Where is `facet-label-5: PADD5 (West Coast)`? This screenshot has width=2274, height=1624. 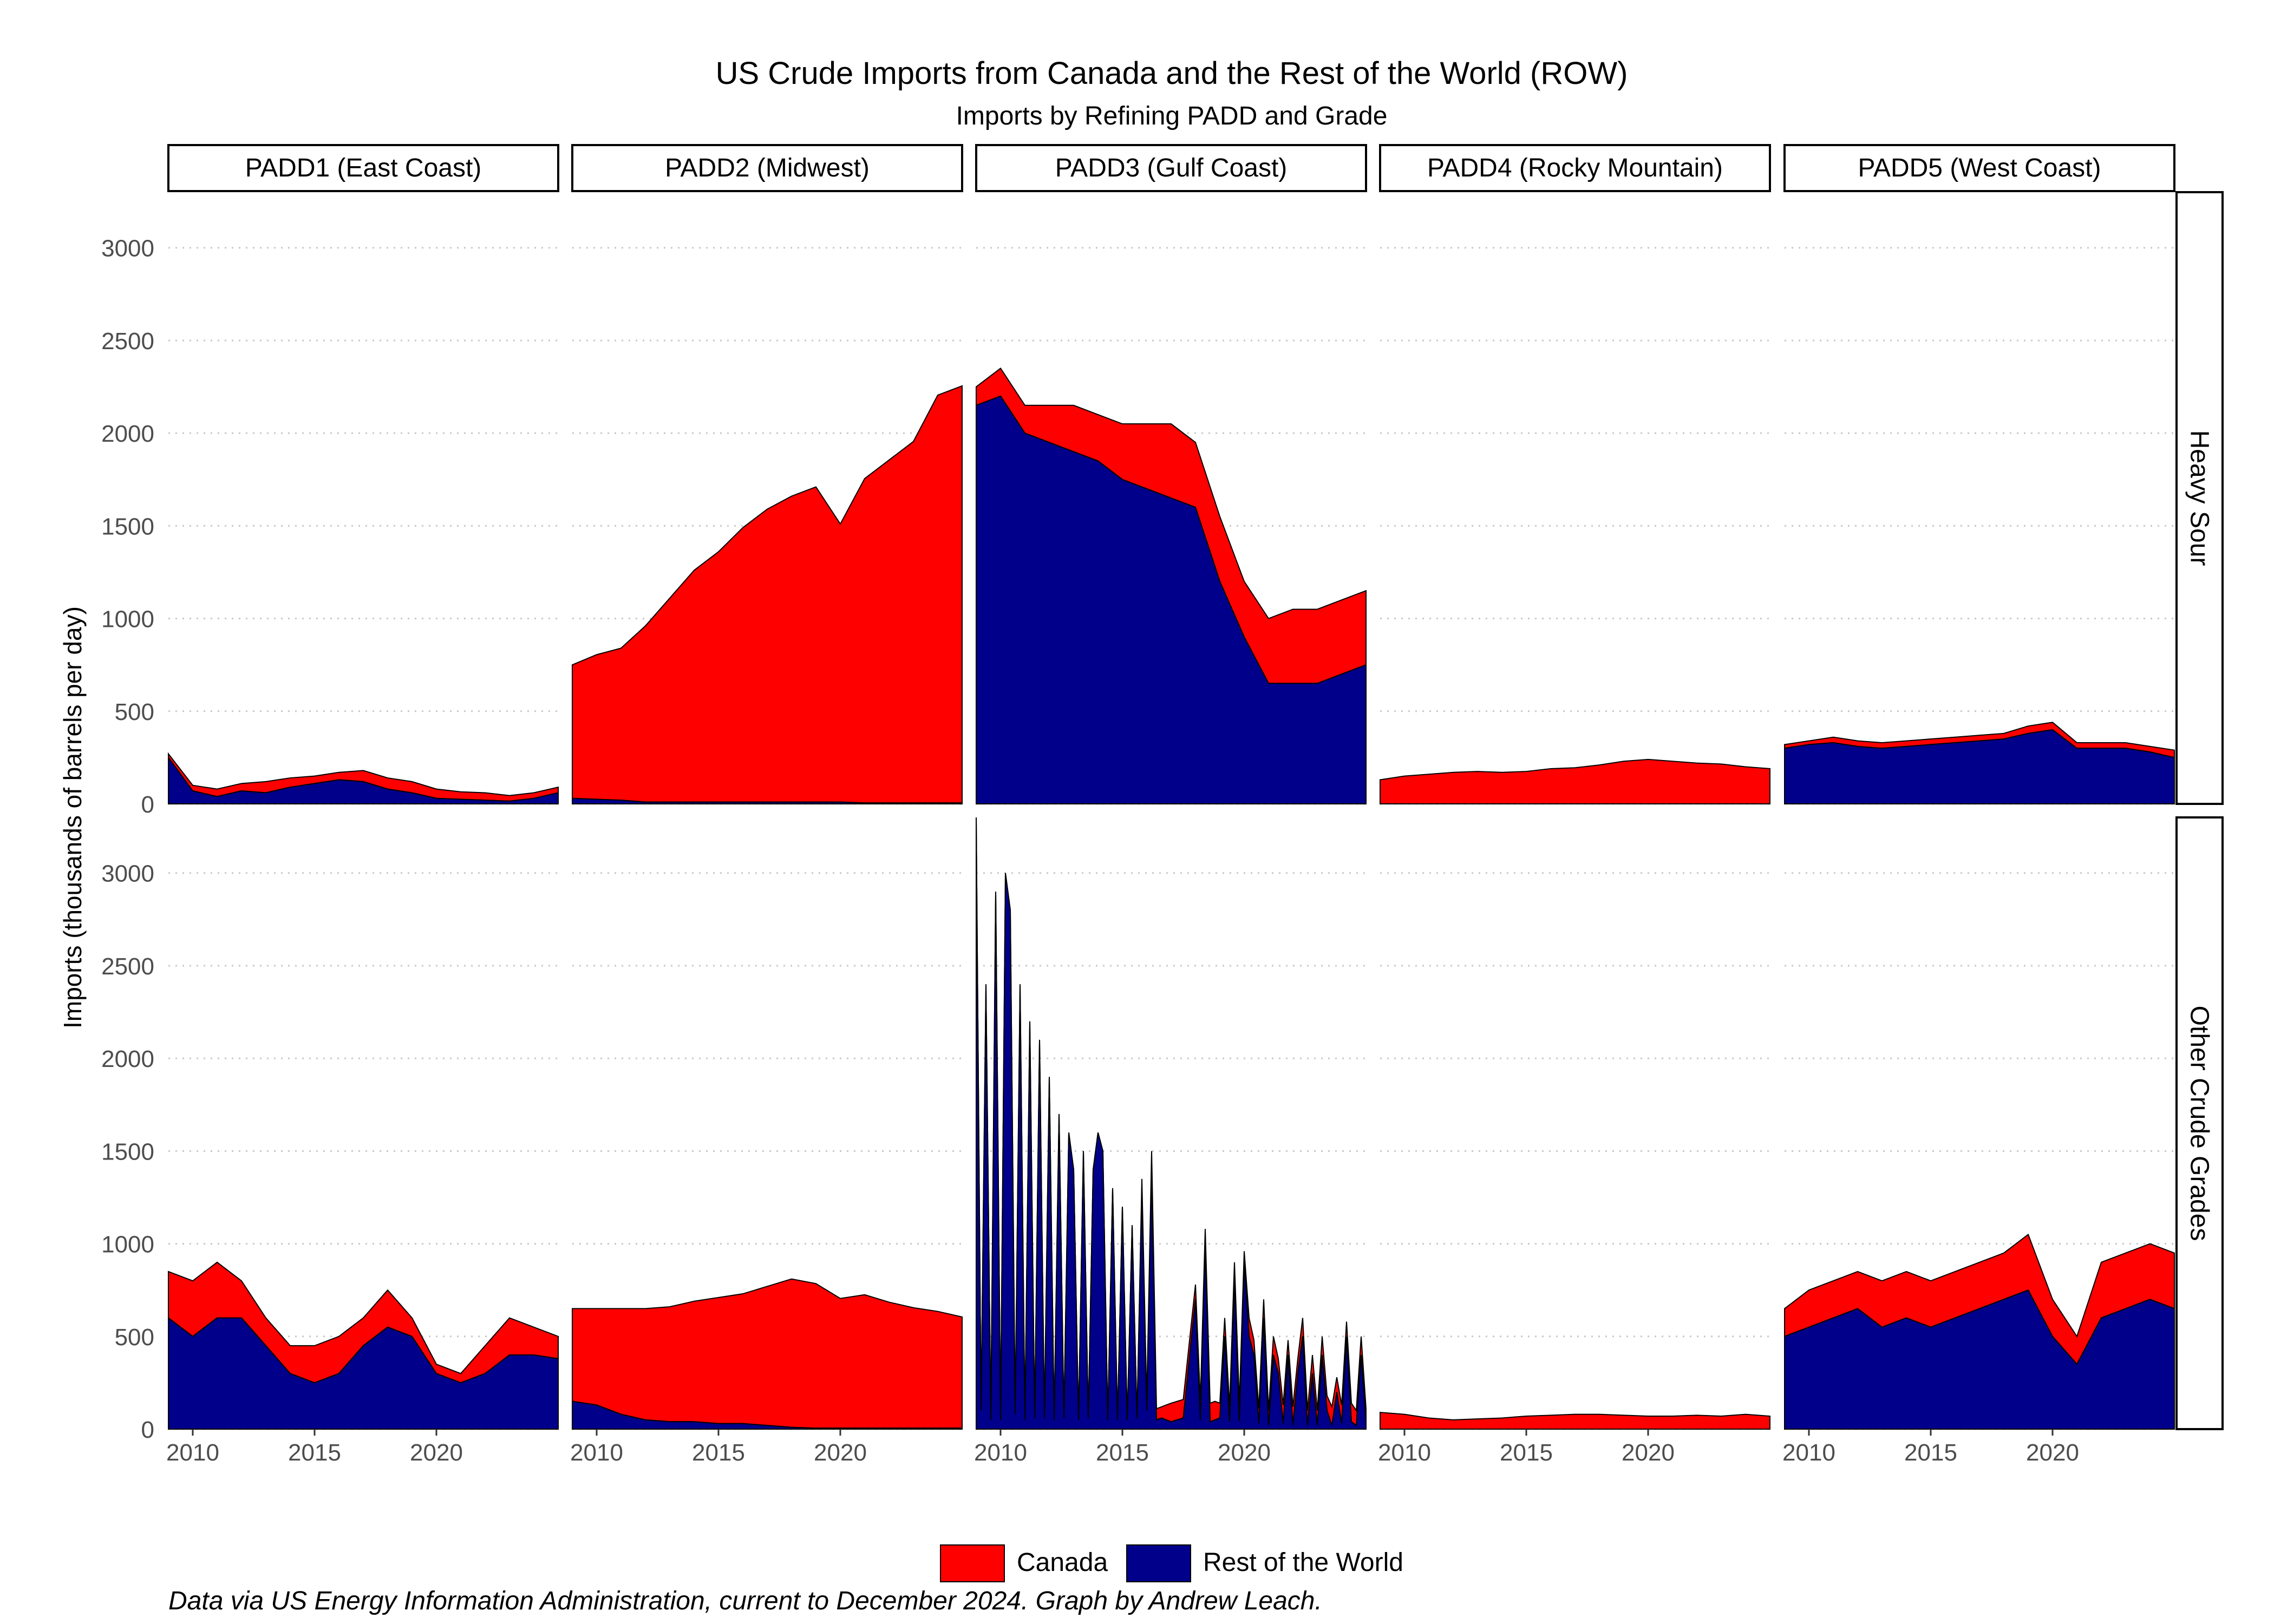
facet-label-5: PADD5 (West Coast) is located at coordinates (1980, 168).